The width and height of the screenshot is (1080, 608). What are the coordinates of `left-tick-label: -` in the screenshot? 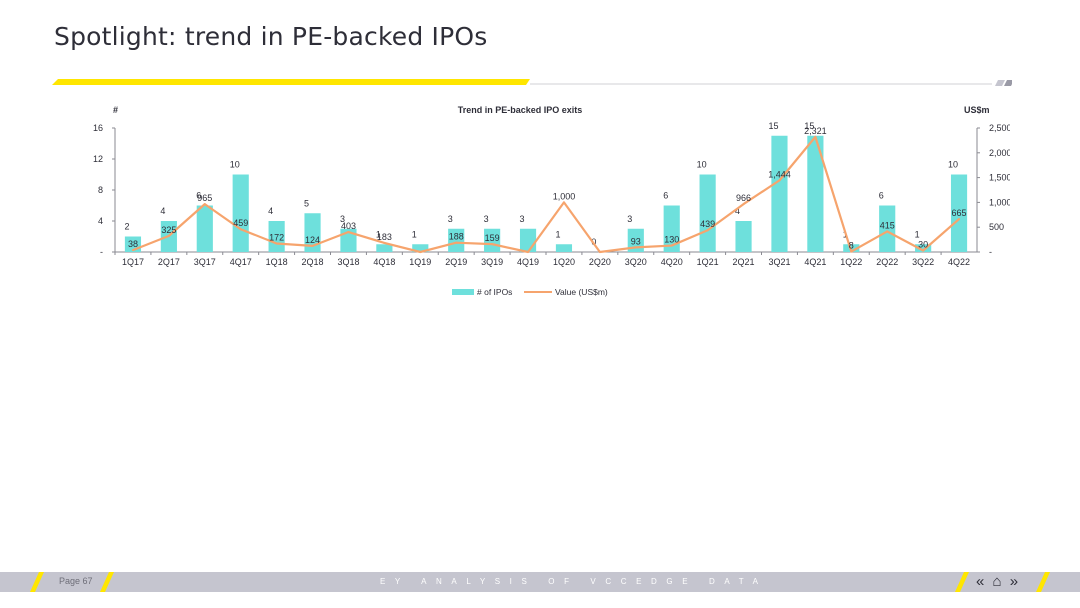 It's located at (101, 252).